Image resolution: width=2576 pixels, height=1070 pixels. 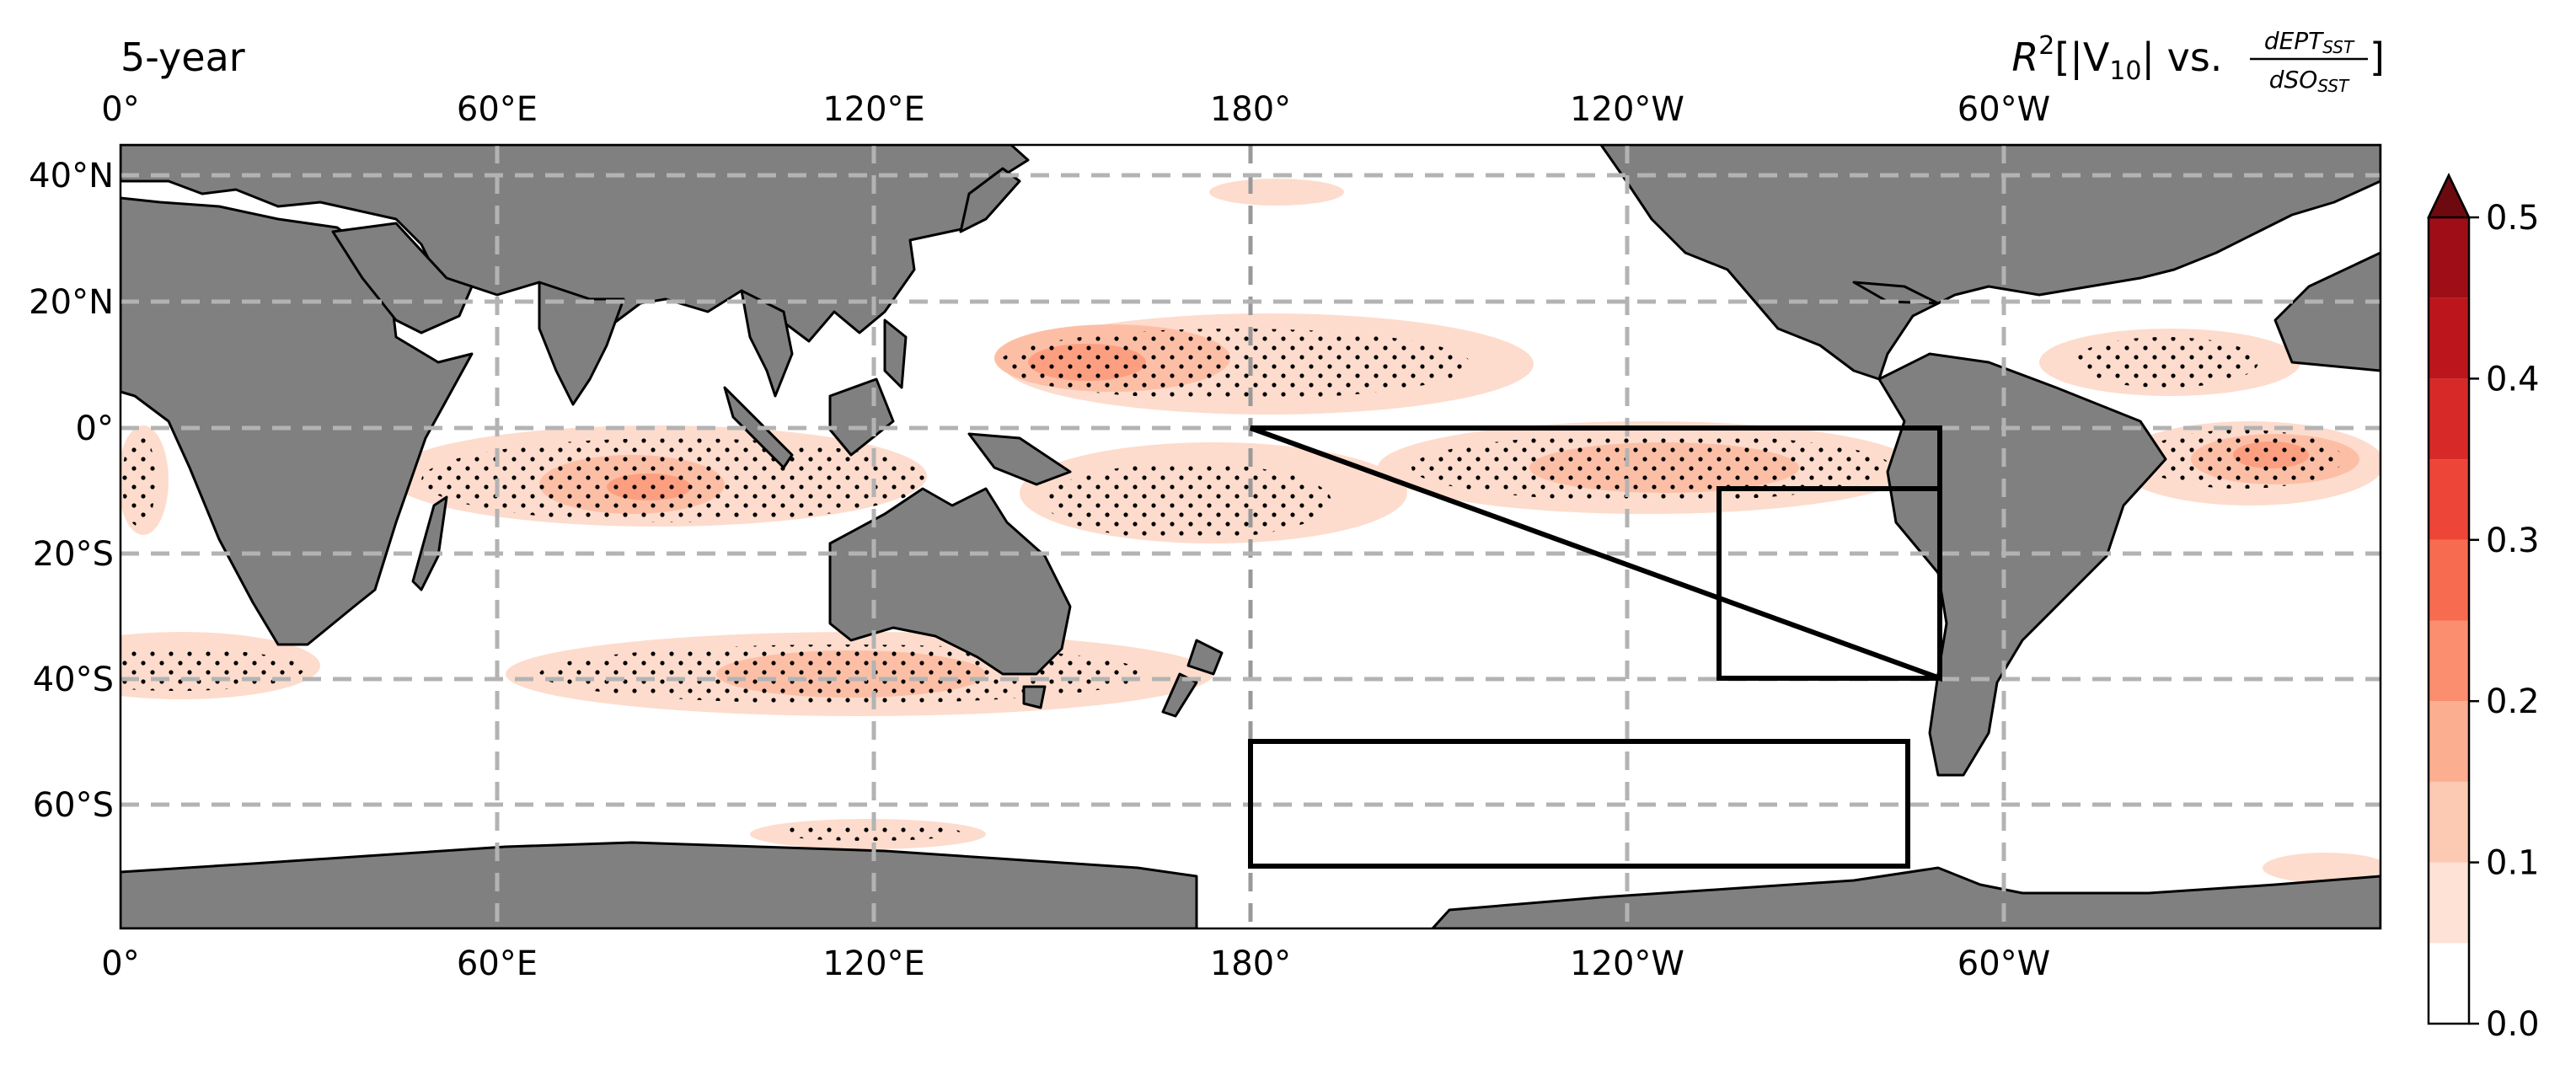 I want to click on eurasia, so click(x=575, y=244).